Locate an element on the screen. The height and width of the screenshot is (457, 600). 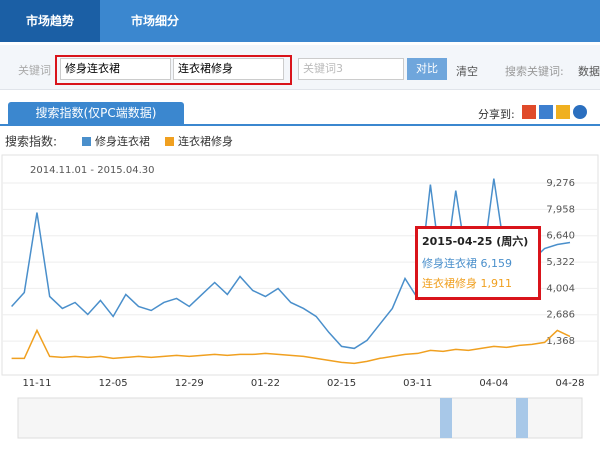
rule is located at coordinates (300, 125).